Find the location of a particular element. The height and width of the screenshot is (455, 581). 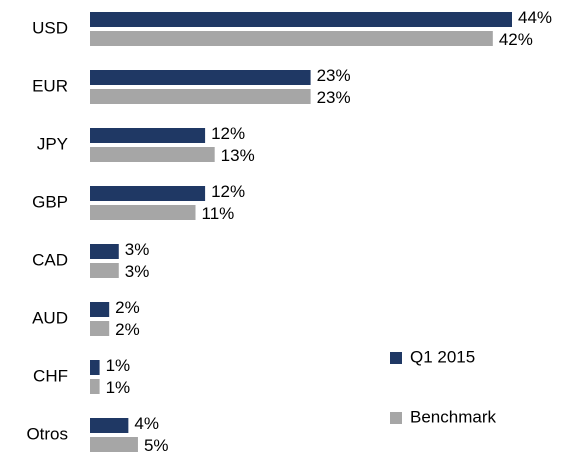

category-label: Otros is located at coordinates (47, 433).